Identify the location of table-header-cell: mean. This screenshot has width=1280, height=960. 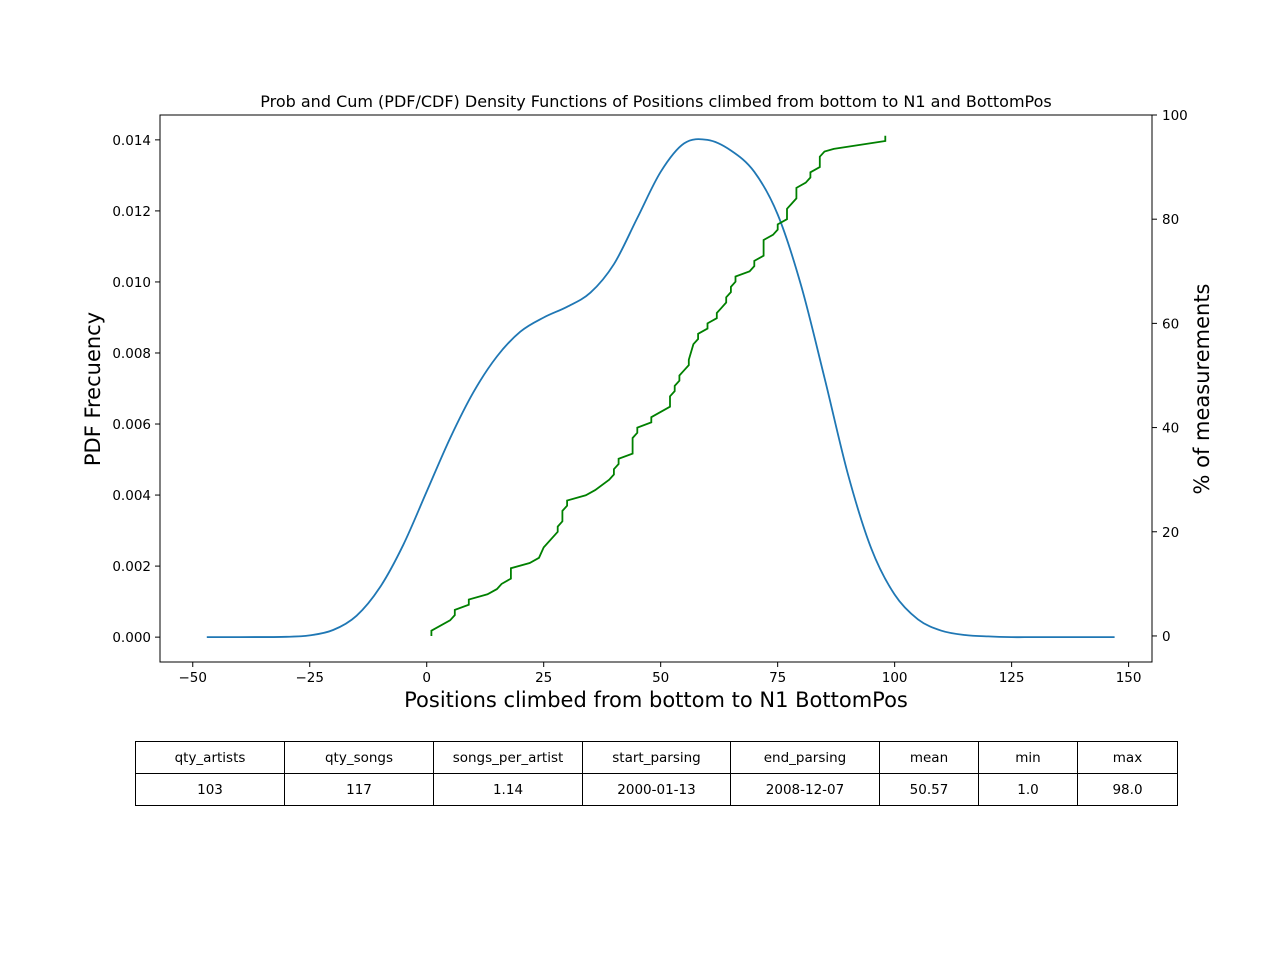
(929, 757).